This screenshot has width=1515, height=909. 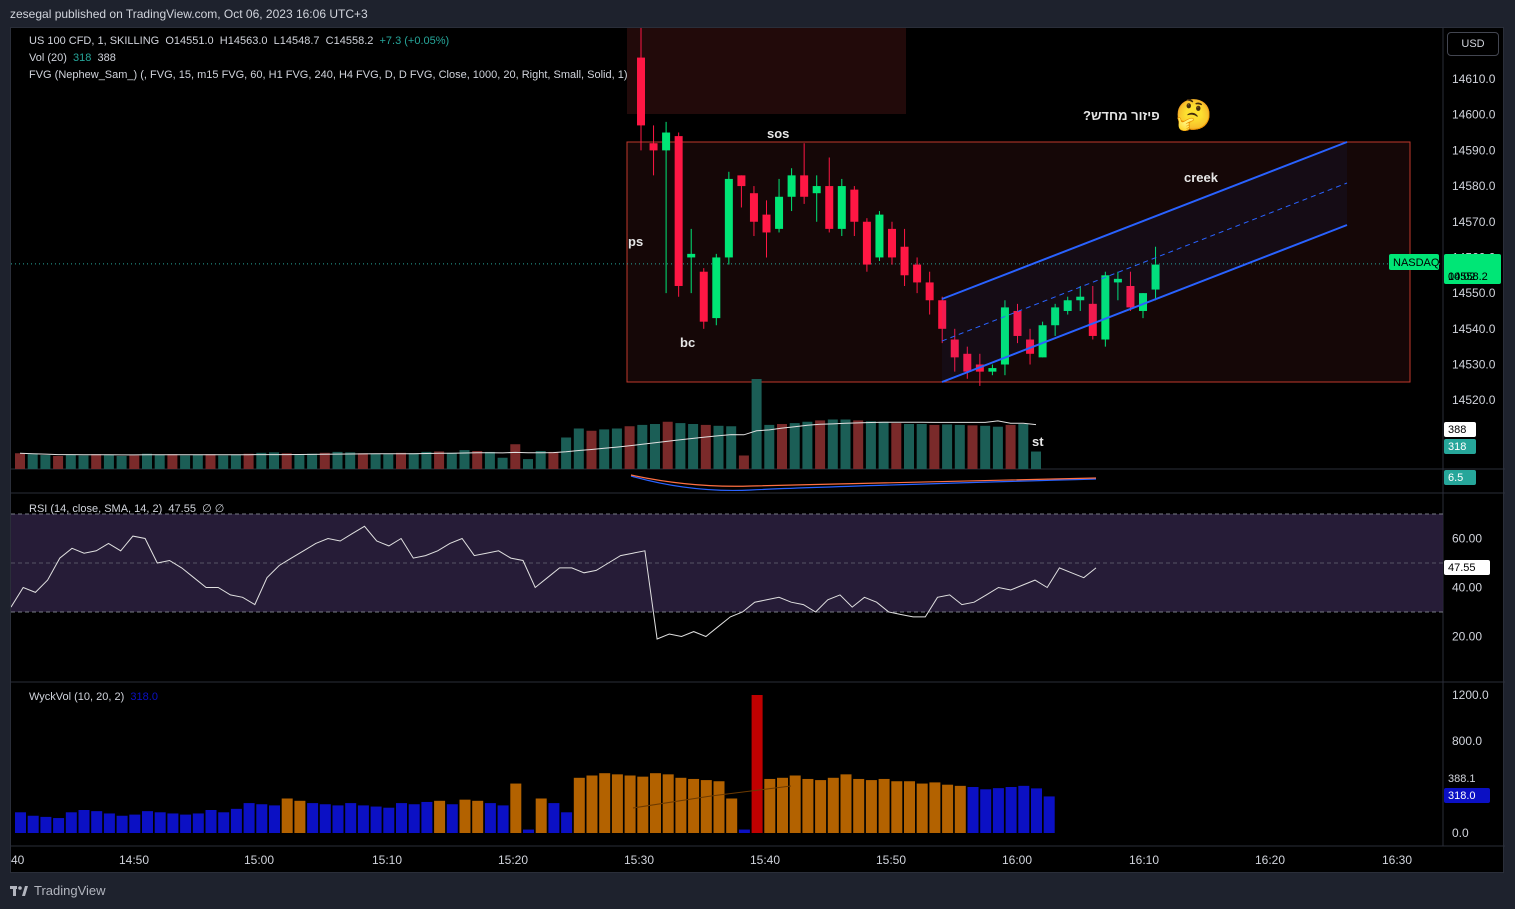 I want to click on fvg-box-range, so click(x=1018, y=262).